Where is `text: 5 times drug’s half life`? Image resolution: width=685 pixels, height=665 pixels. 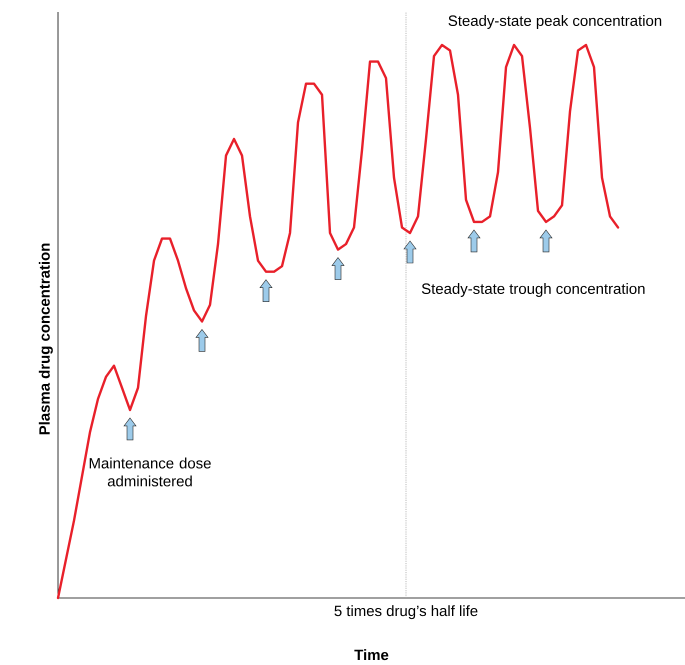 text: 5 times drug’s half life is located at coordinates (406, 612).